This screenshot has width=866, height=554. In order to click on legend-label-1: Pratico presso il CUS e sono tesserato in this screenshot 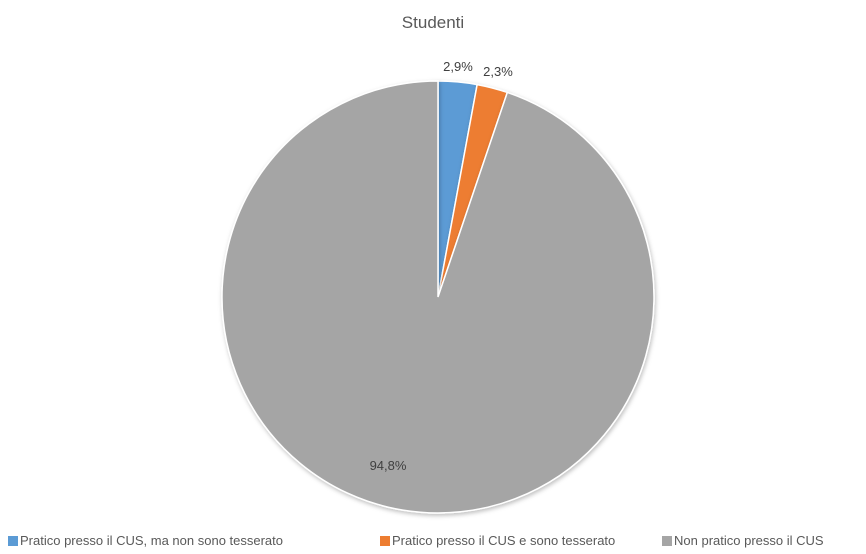, I will do `click(504, 540)`.